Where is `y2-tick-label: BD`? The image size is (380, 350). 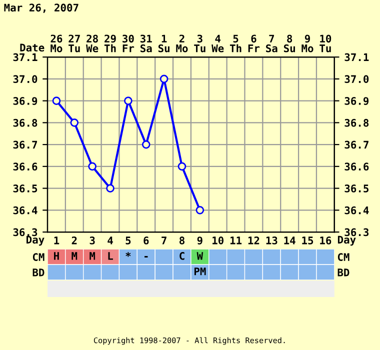 y2-tick-label: BD is located at coordinates (344, 272).